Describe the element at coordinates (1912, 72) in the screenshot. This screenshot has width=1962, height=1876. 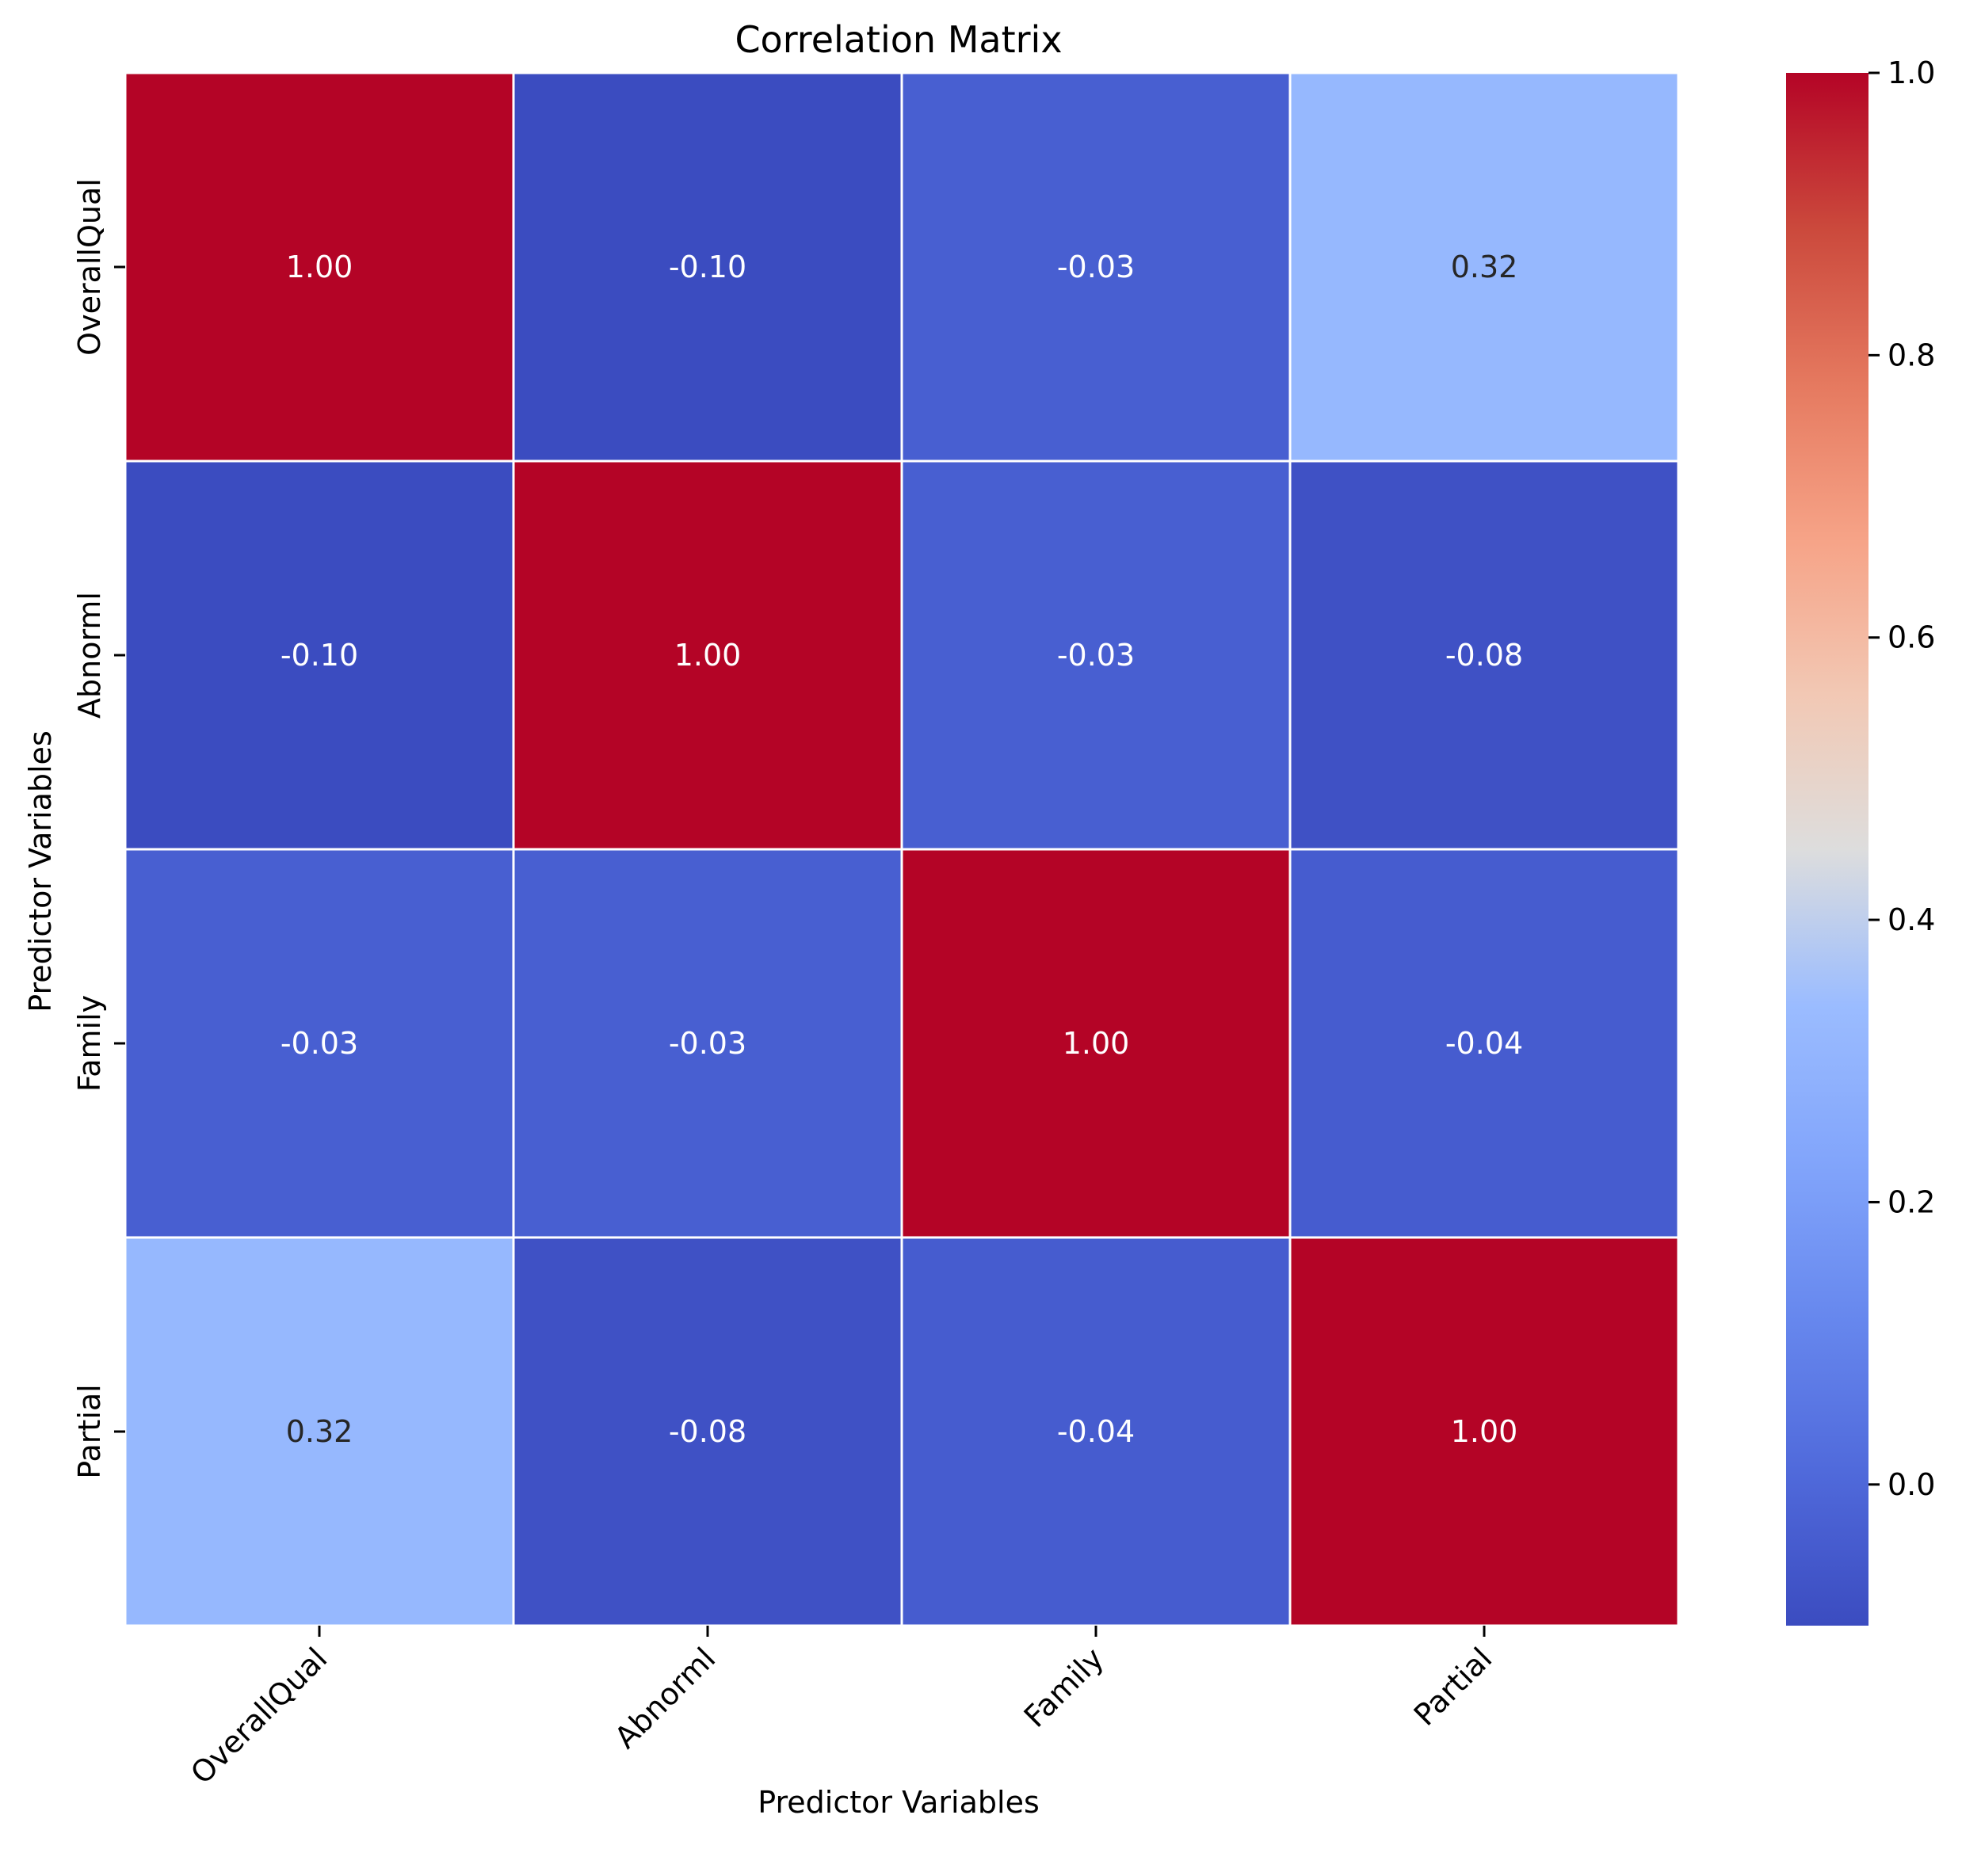
I see `colorbar-tick-label: 1.0` at that location.